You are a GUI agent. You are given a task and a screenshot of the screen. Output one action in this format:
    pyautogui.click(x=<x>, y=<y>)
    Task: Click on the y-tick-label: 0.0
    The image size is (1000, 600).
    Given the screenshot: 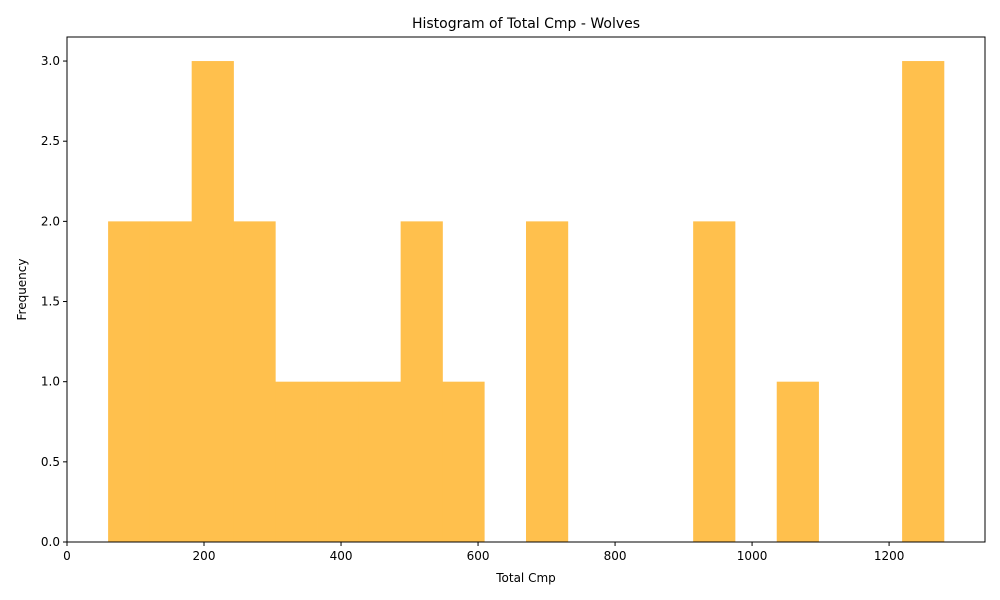 What is the action you would take?
    pyautogui.click(x=50, y=542)
    